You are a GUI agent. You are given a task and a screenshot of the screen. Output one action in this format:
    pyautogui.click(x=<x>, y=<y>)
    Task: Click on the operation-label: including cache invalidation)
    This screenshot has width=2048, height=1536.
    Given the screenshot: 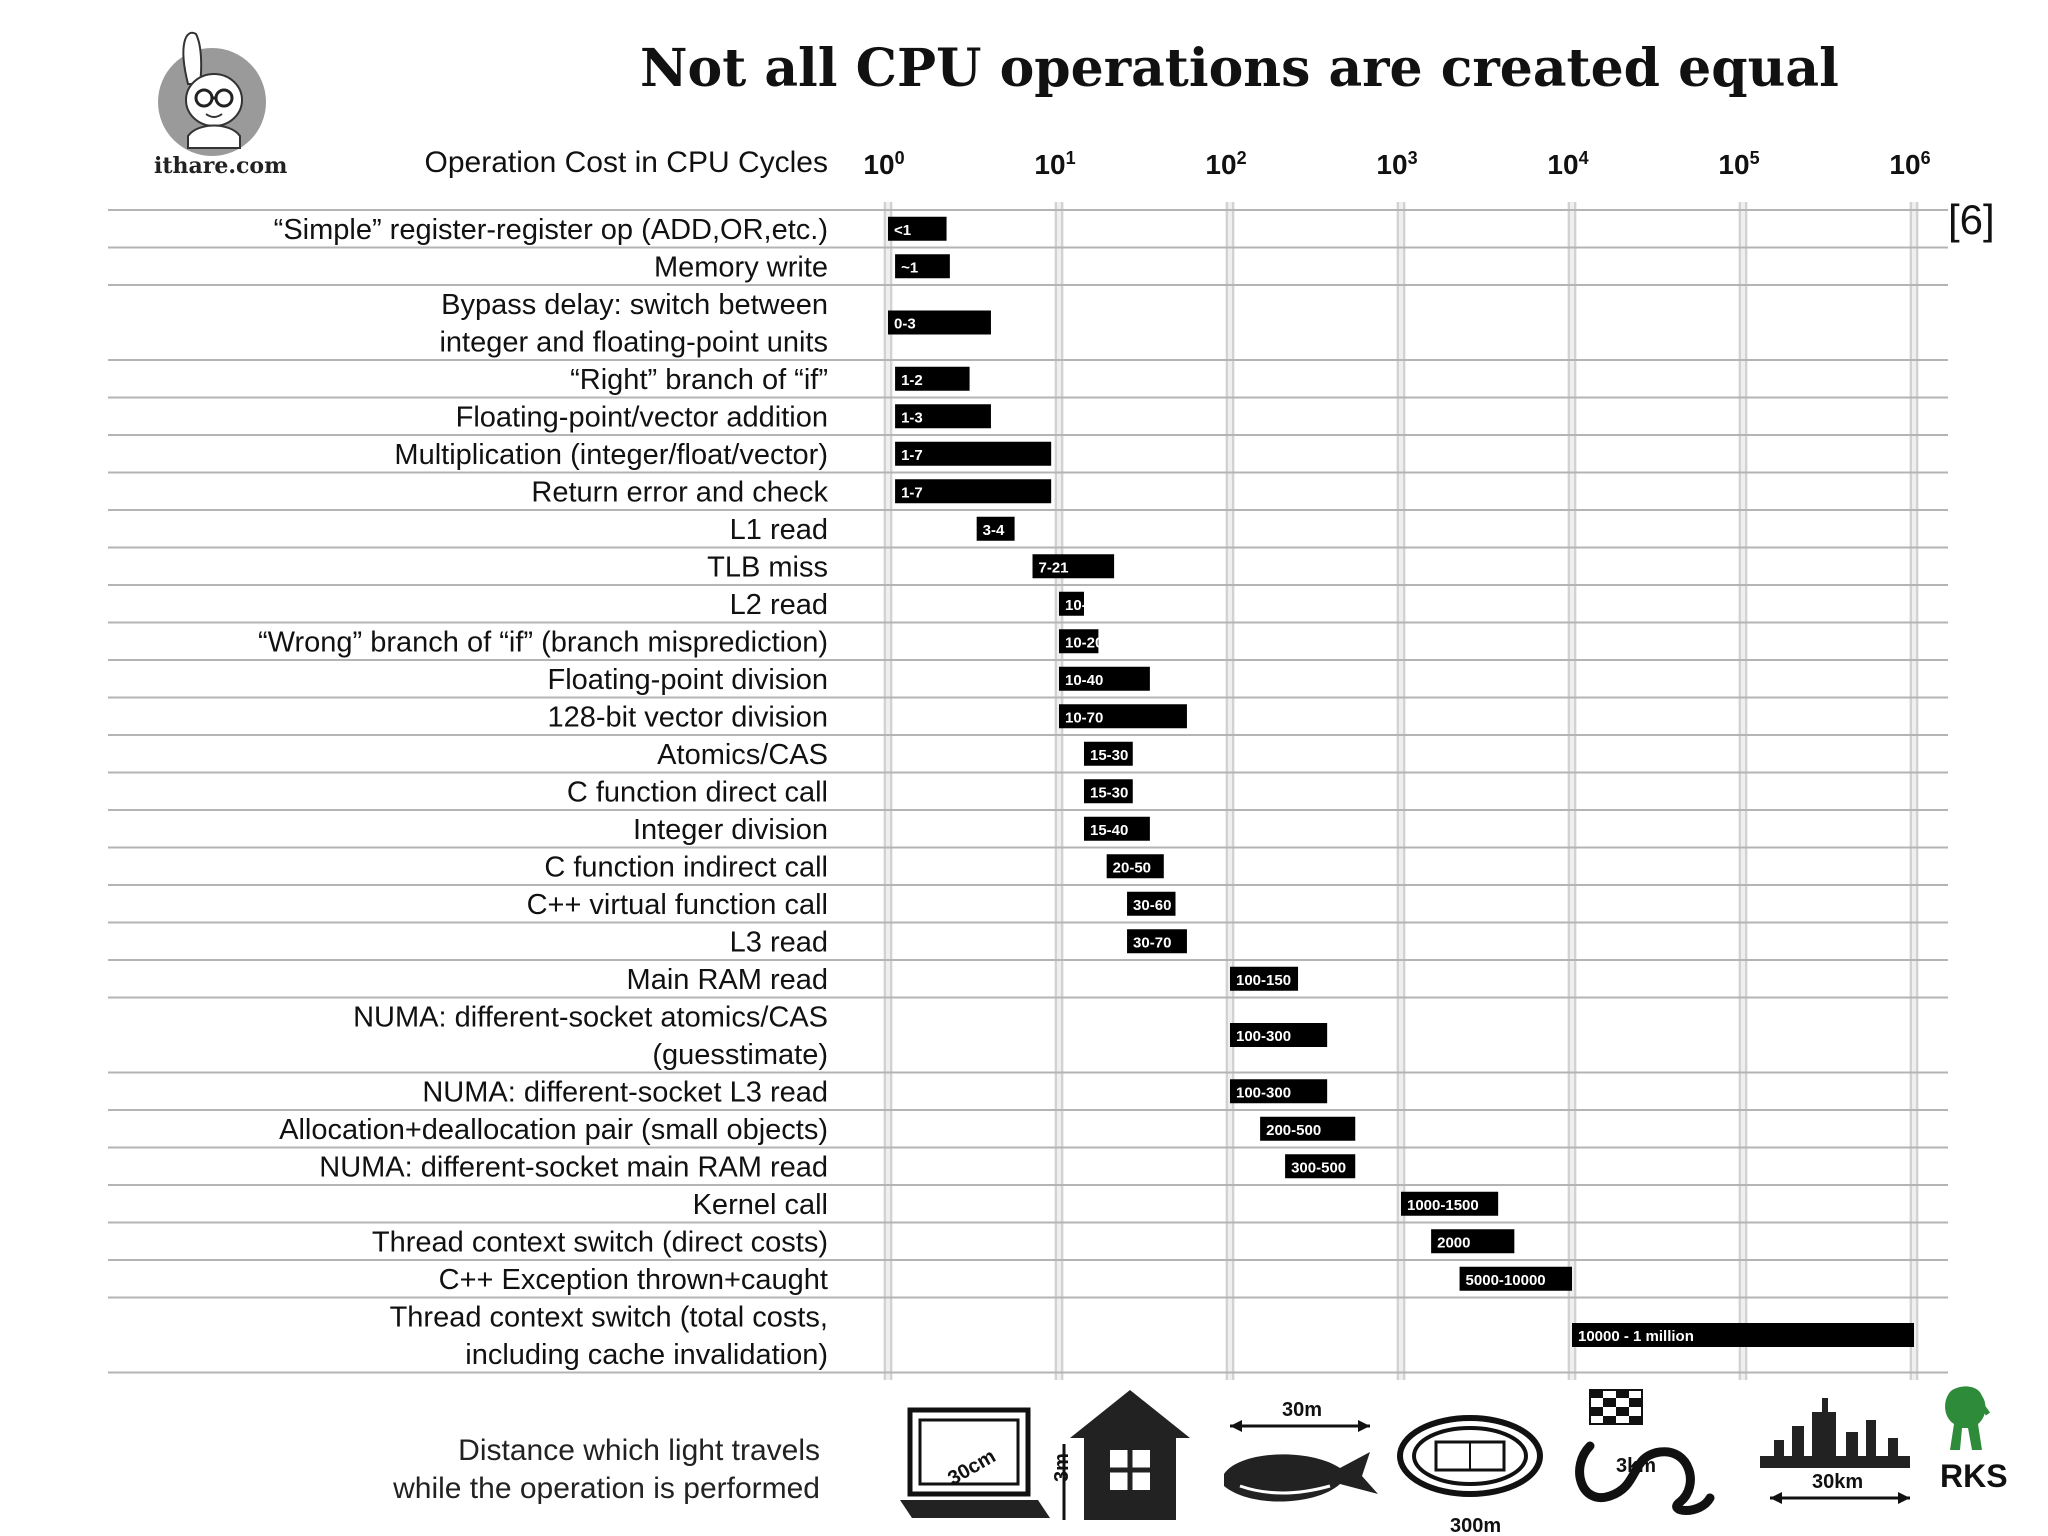 What is the action you would take?
    pyautogui.click(x=646, y=1355)
    